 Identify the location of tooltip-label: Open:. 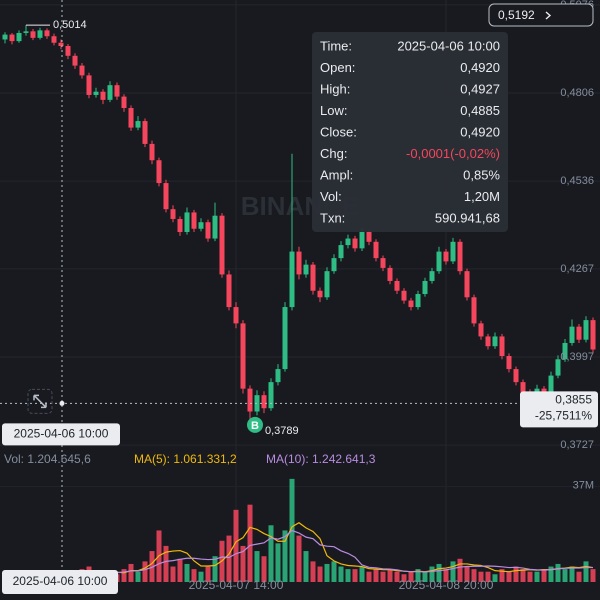
(337, 67).